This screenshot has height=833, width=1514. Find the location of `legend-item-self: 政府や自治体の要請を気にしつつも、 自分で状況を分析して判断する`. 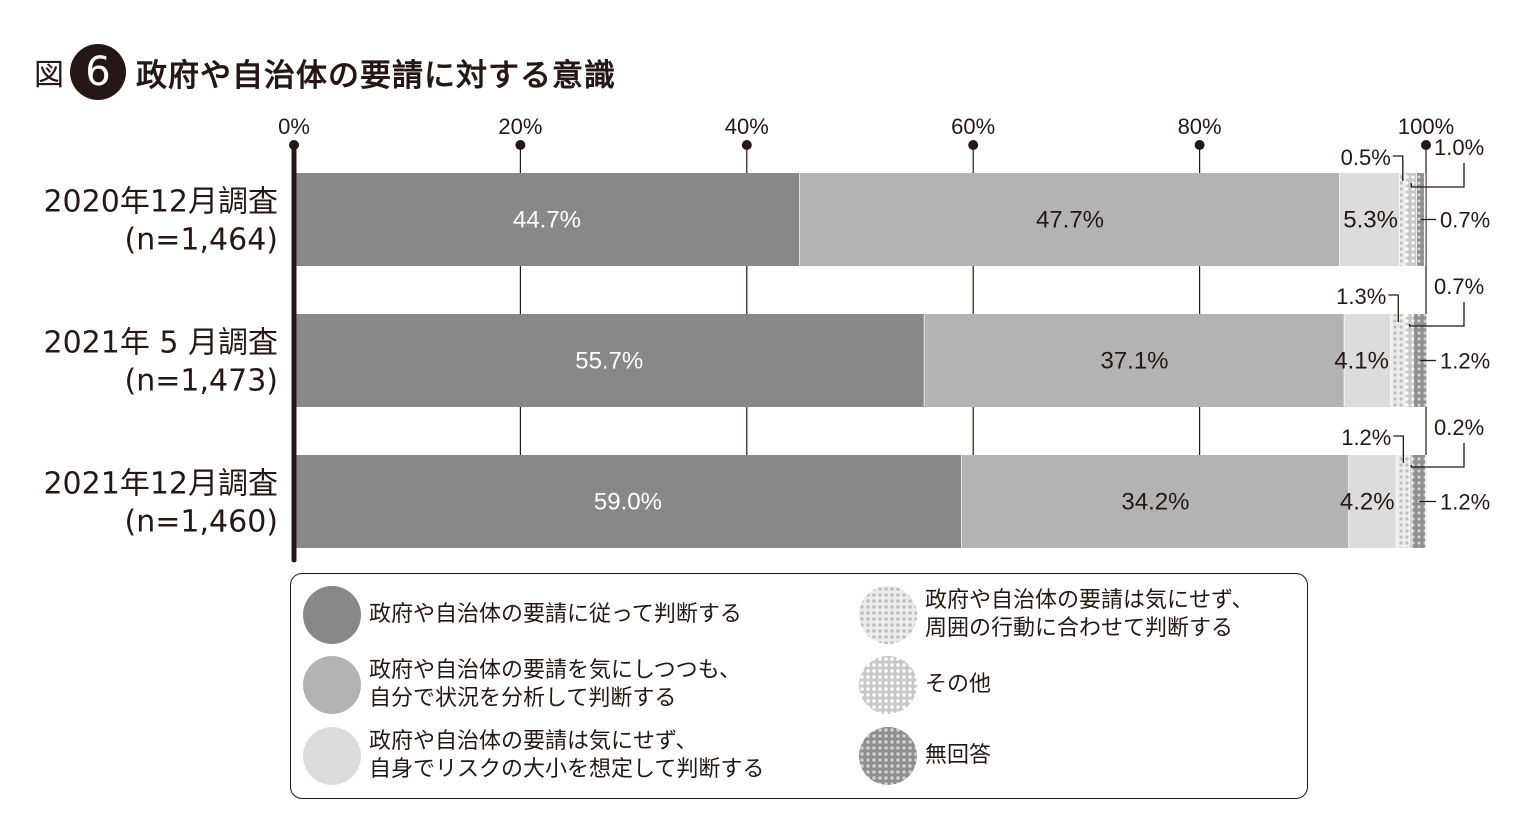

legend-item-self: 政府や自治体の要請を気にしつつも、 自分で状況を分析して判断する is located at coordinates (522, 685).